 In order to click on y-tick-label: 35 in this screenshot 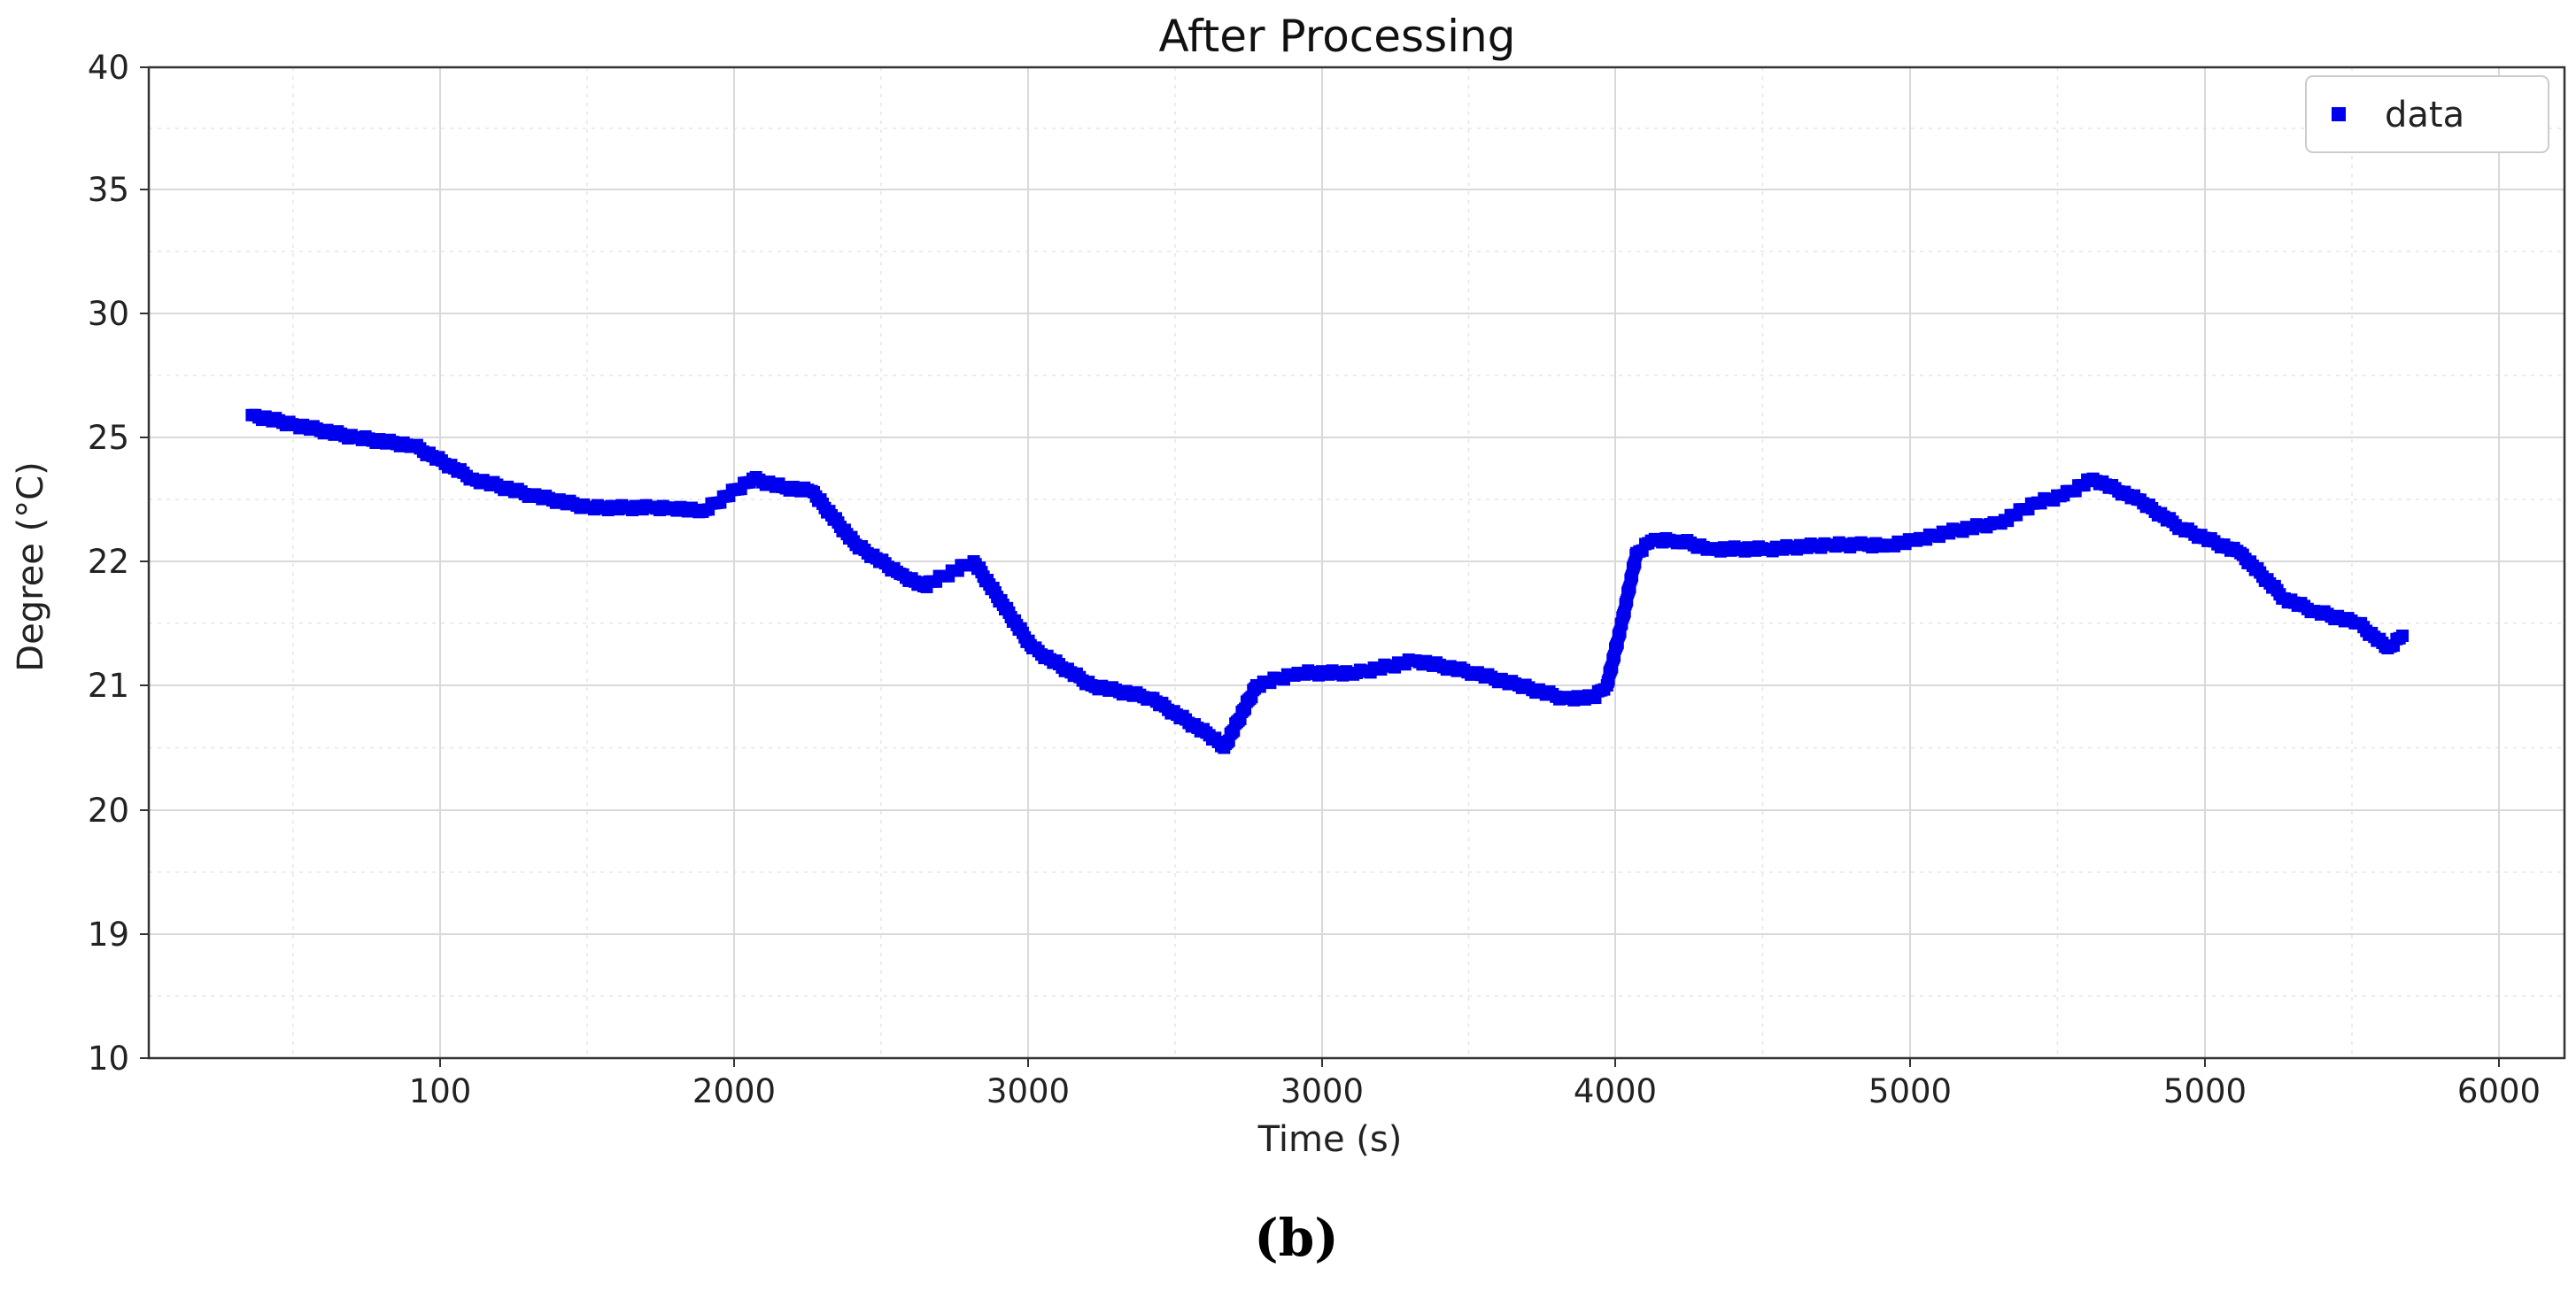, I will do `click(108, 190)`.